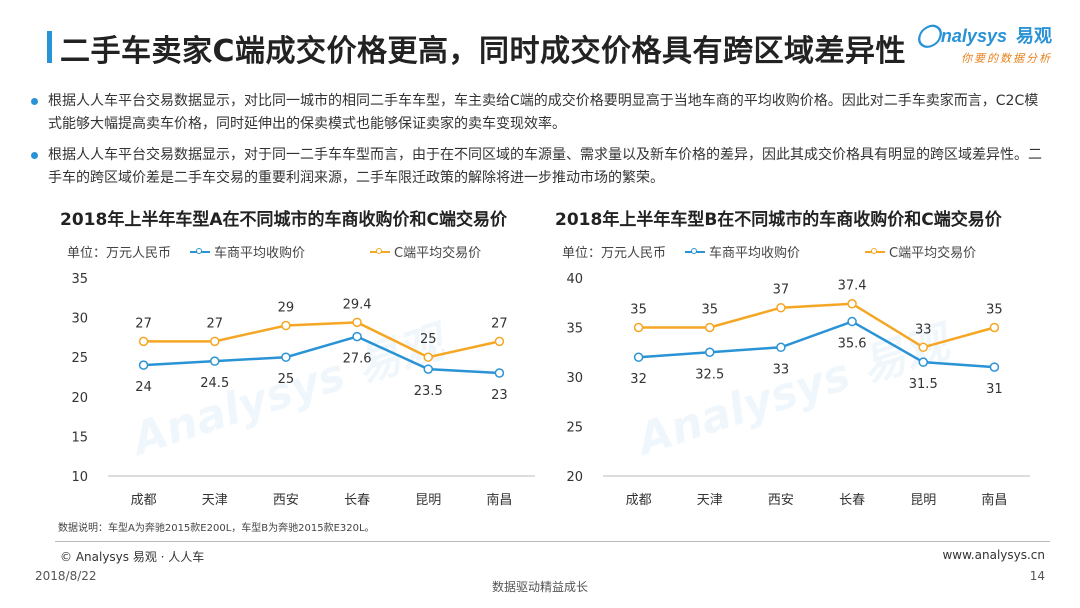 The image size is (1080, 608). I want to click on data-label: 24, so click(143, 387).